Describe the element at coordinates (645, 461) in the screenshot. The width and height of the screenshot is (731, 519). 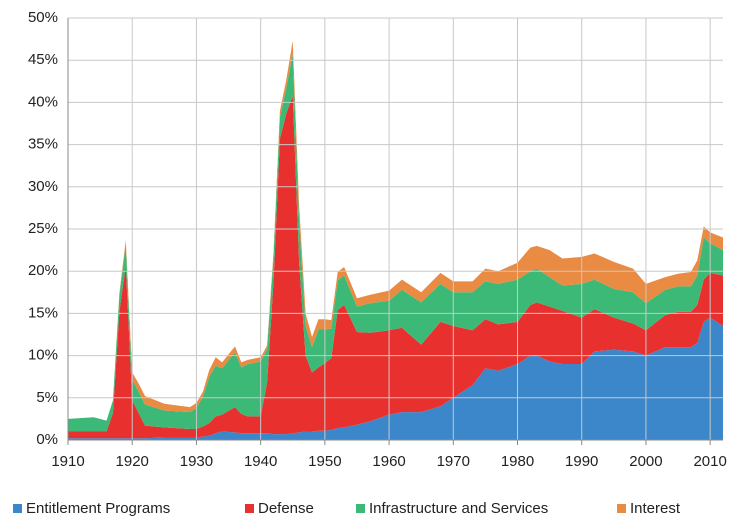
I see `x-tick-label: 2000` at that location.